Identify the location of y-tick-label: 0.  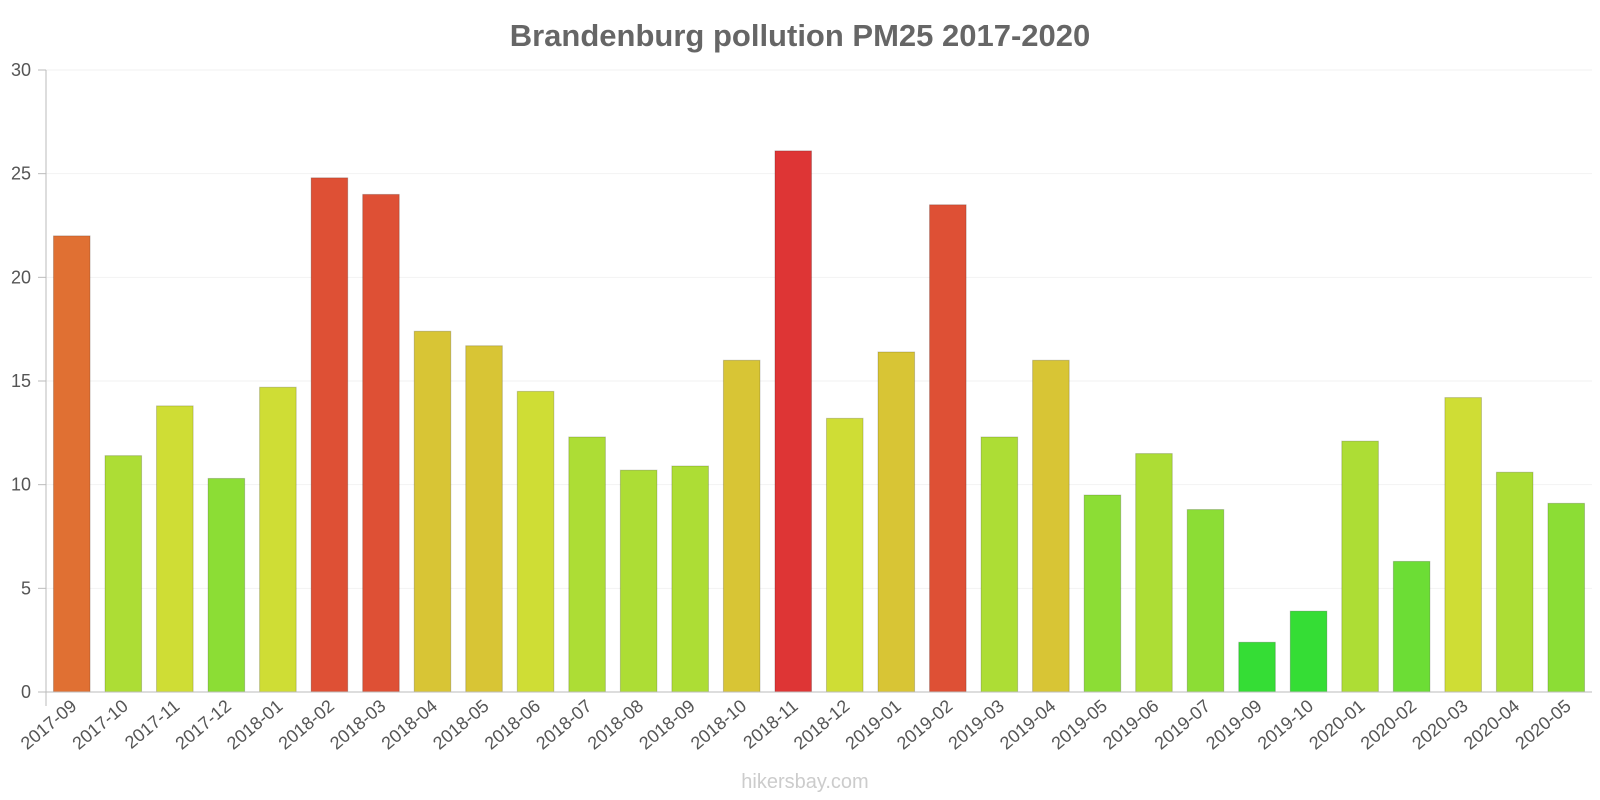
(26, 692).